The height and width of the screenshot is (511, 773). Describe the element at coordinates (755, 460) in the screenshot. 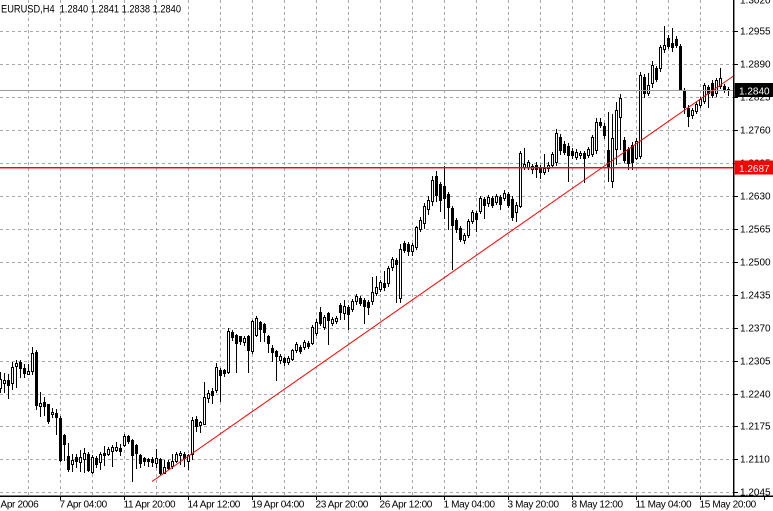

I see `svg-text: 1.2110` at that location.